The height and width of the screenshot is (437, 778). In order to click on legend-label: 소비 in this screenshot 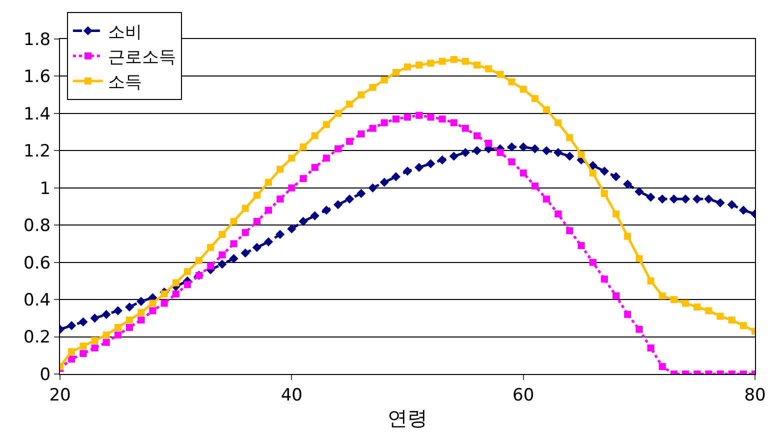, I will do `click(125, 32)`.